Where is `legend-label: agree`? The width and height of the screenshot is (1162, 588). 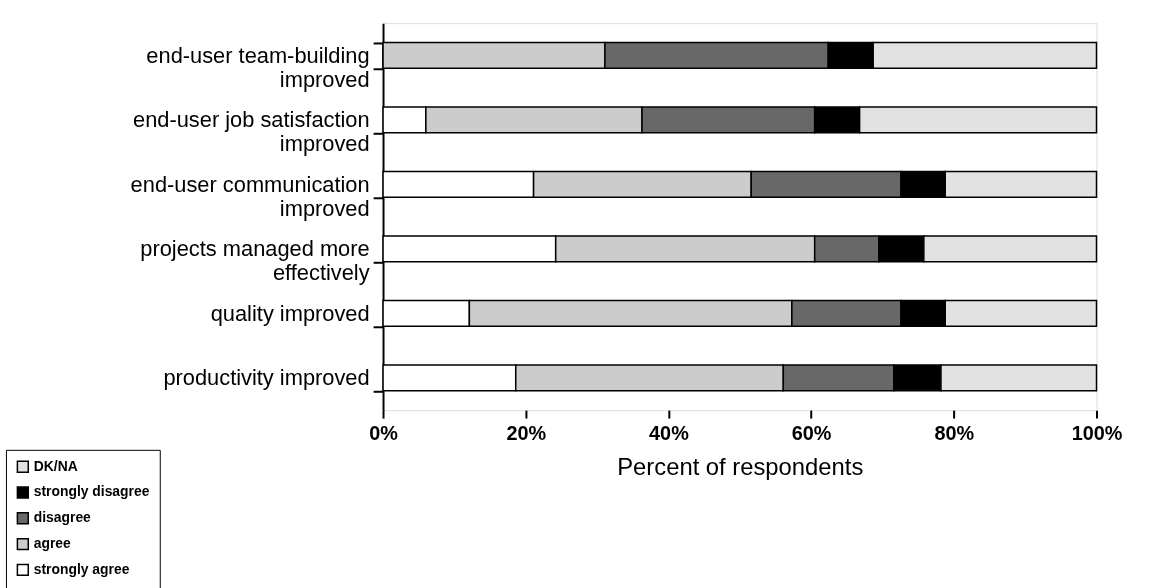
legend-label: agree is located at coordinates (52, 543).